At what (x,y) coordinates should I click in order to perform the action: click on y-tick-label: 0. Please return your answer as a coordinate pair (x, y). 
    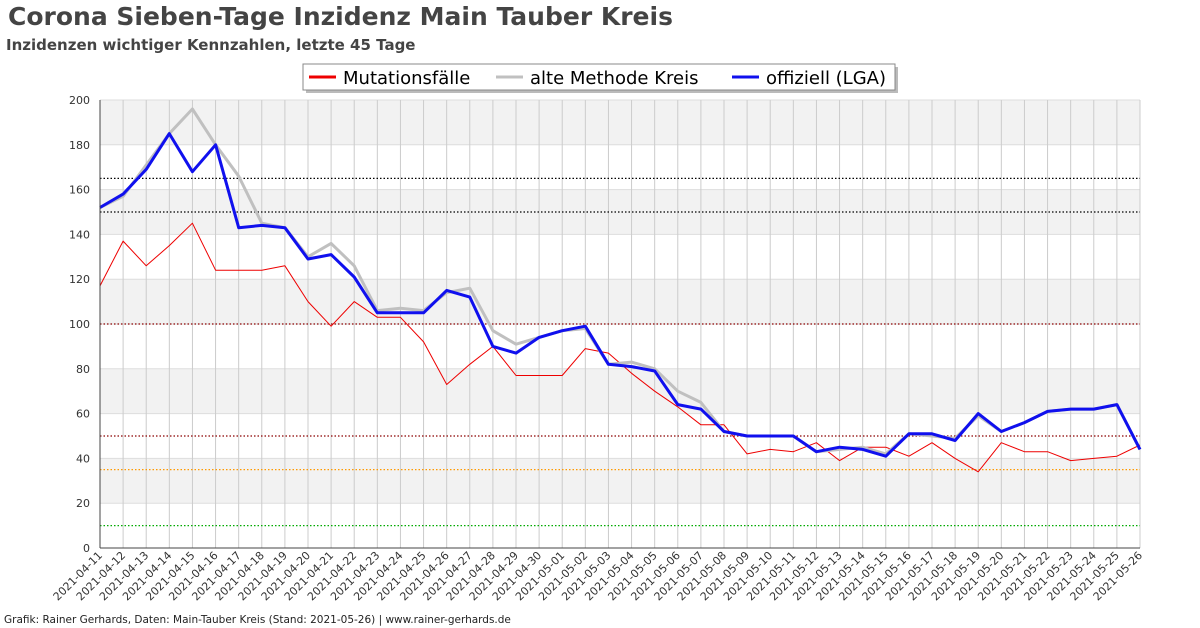
    Looking at the image, I should click on (86, 548).